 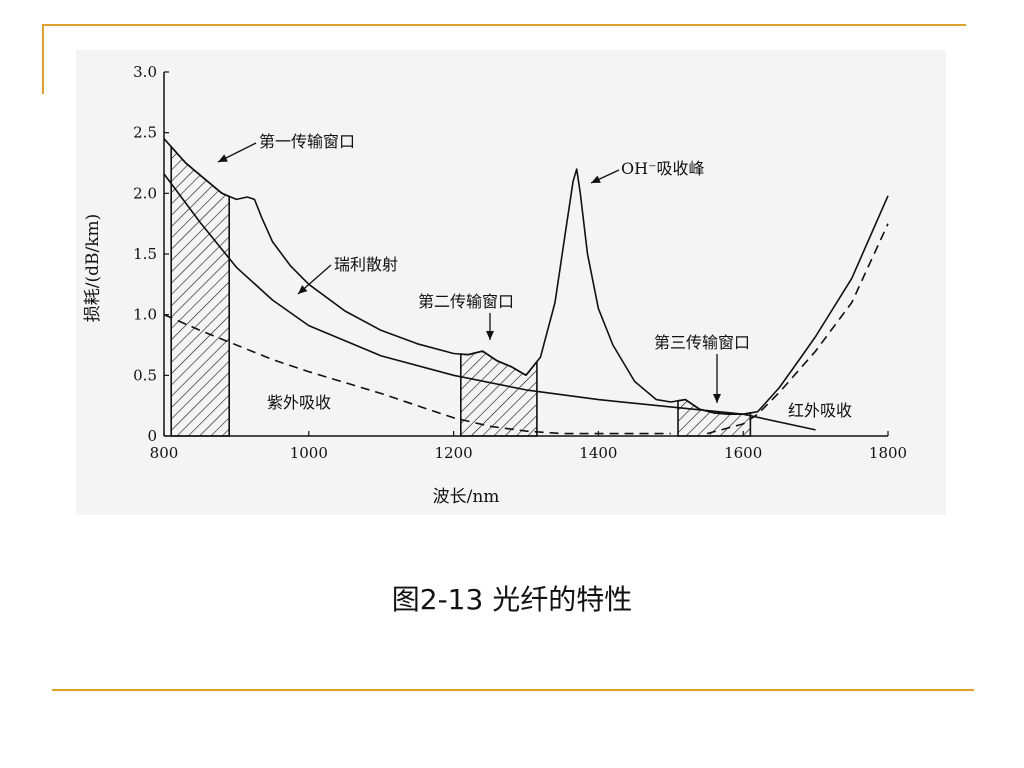 I want to click on annotation-oh-arrowhead, so click(x=596, y=179).